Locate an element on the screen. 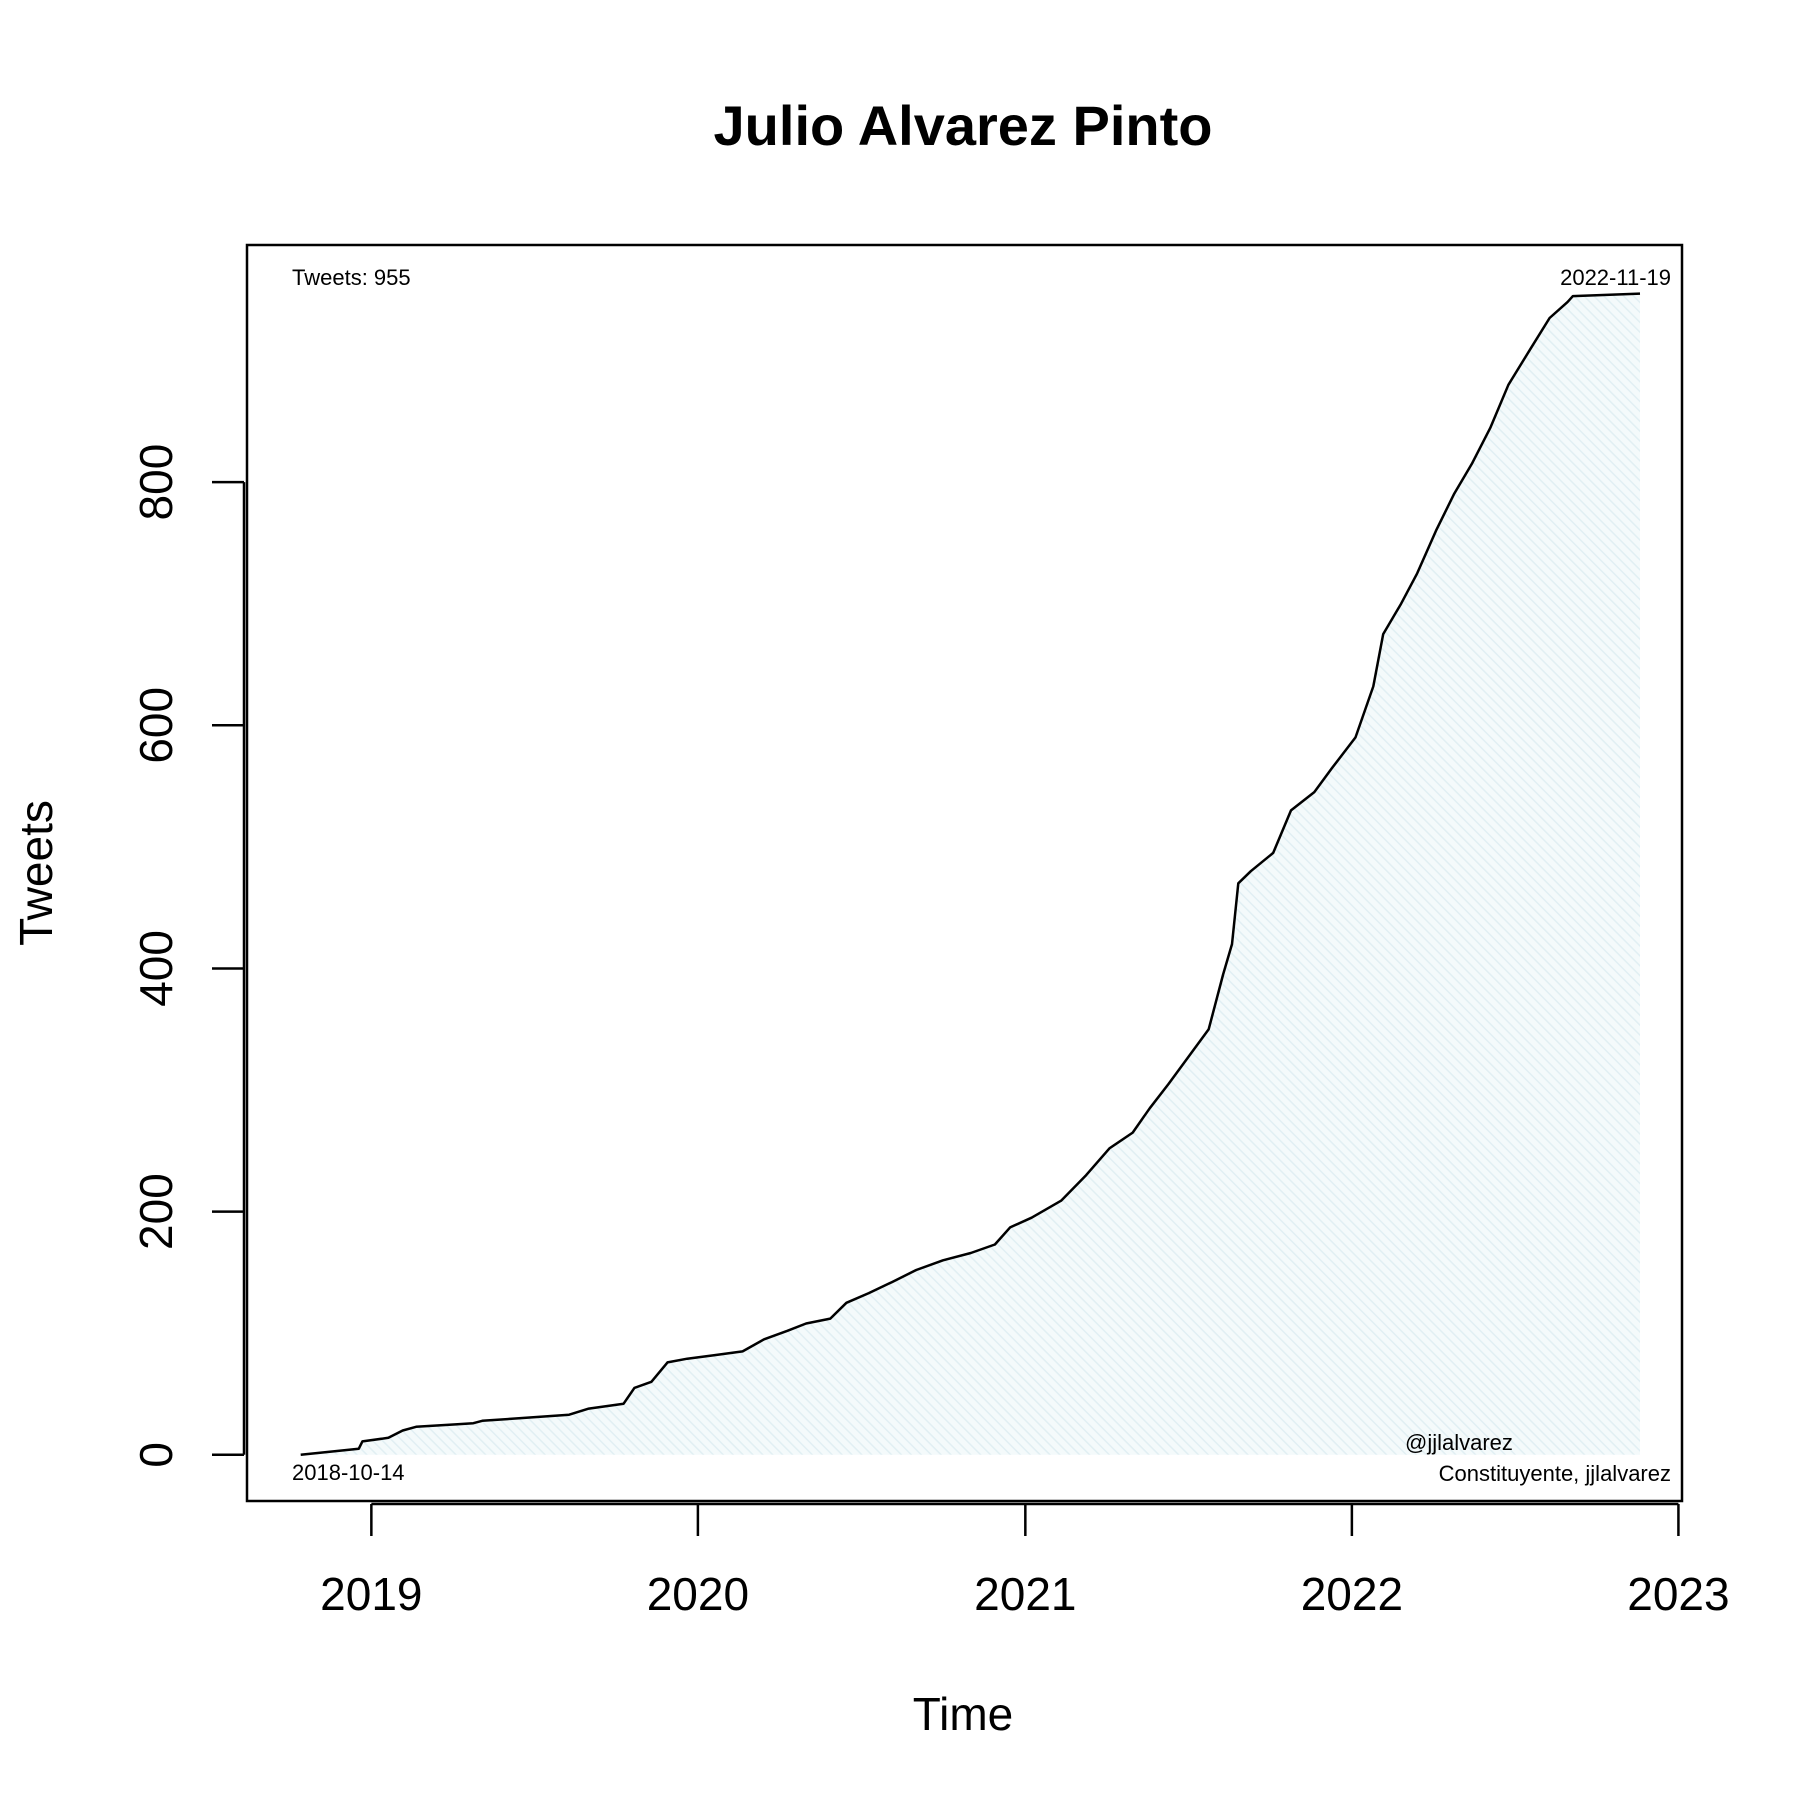 The height and width of the screenshot is (1800, 1800). handle-label: @jjlalvarez is located at coordinates (1459, 1442).